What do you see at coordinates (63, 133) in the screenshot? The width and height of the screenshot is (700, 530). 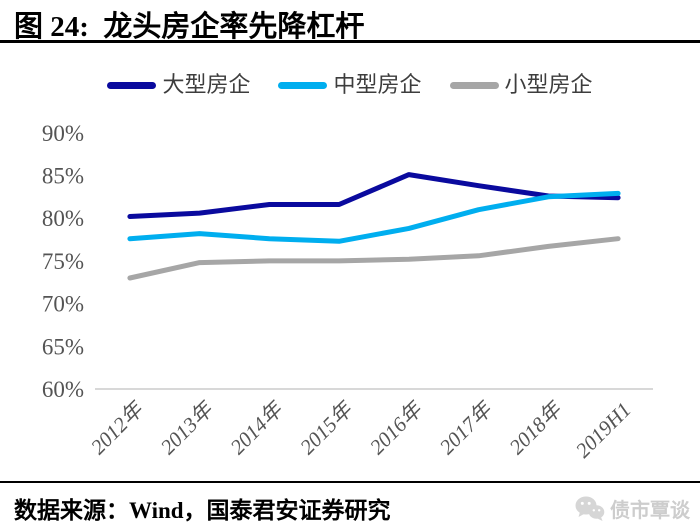 I see `y-axis-tick-label: 90%` at bounding box center [63, 133].